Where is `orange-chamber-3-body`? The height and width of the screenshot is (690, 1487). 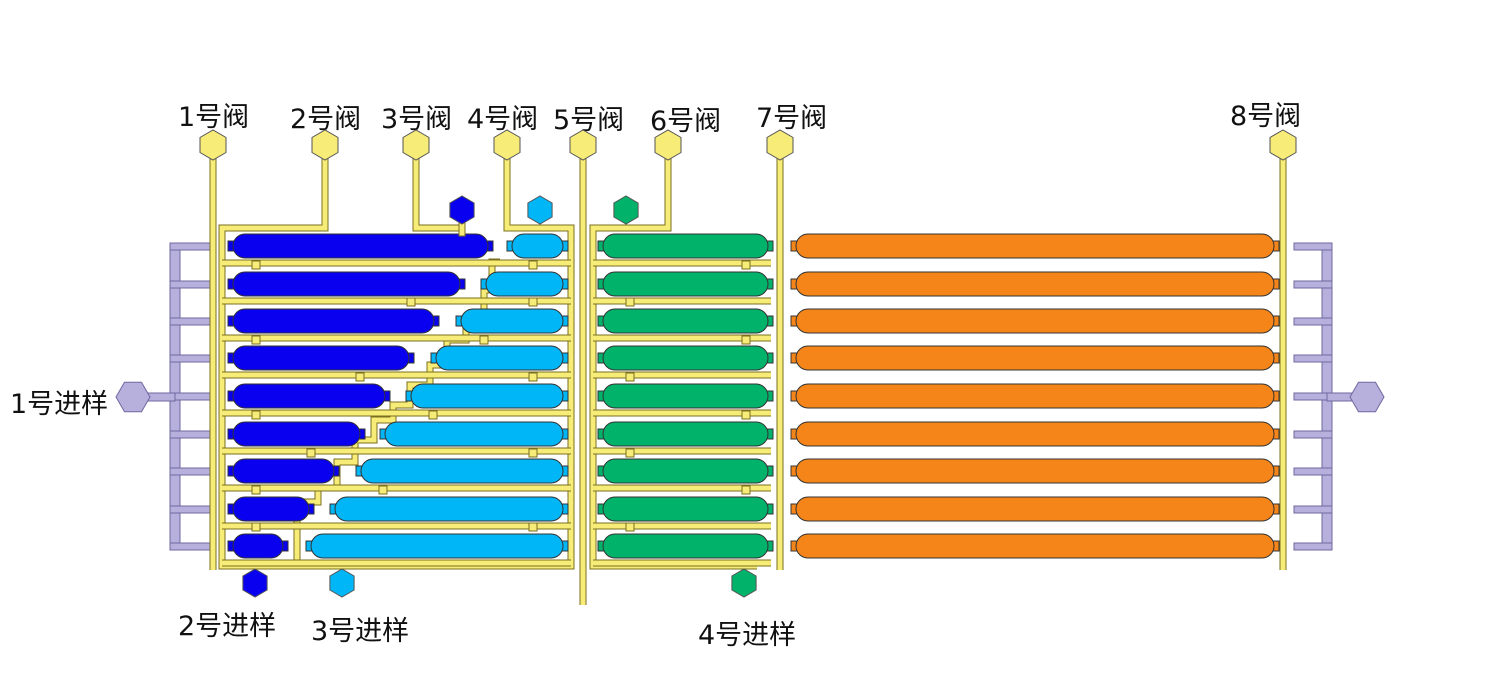
orange-chamber-3-body is located at coordinates (1035, 321).